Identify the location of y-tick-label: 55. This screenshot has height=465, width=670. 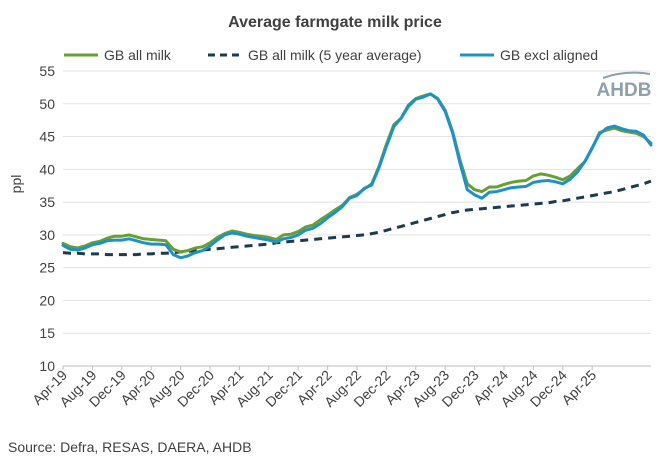
(47, 71).